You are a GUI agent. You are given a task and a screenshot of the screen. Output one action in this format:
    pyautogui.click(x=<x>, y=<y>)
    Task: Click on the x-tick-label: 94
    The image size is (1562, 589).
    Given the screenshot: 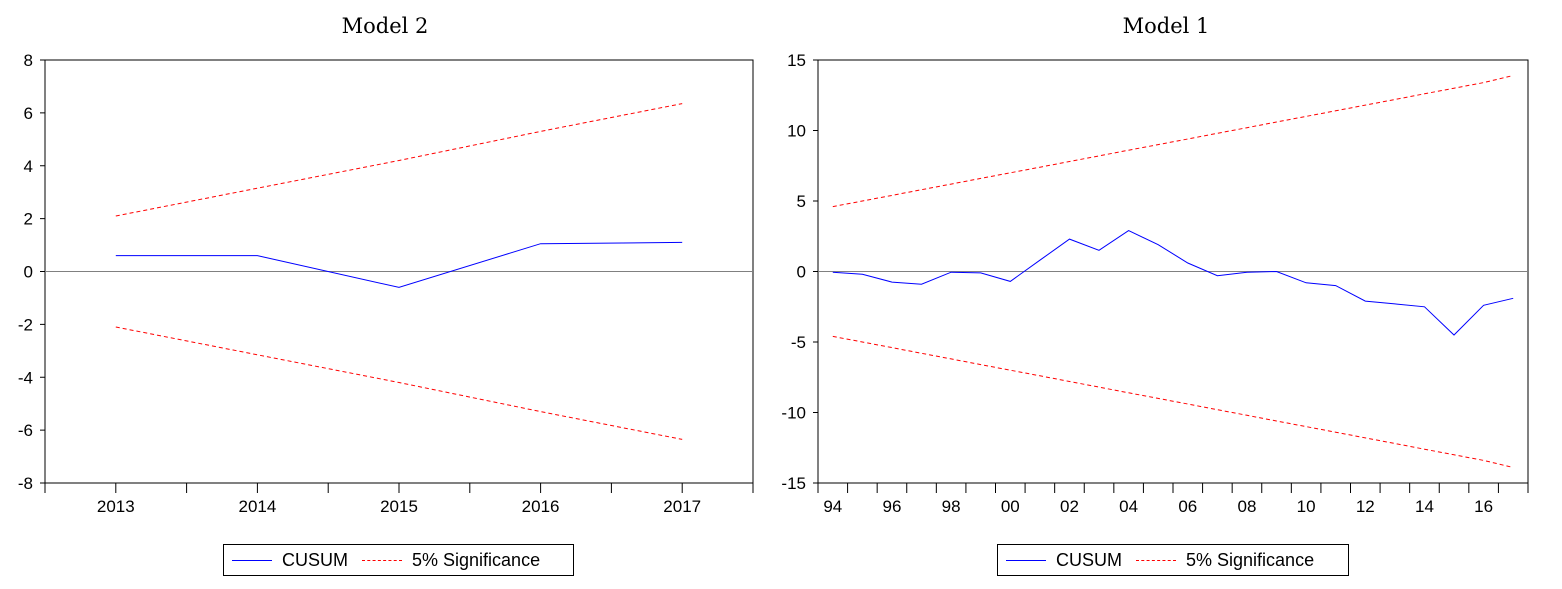 What is the action you would take?
    pyautogui.click(x=832, y=506)
    